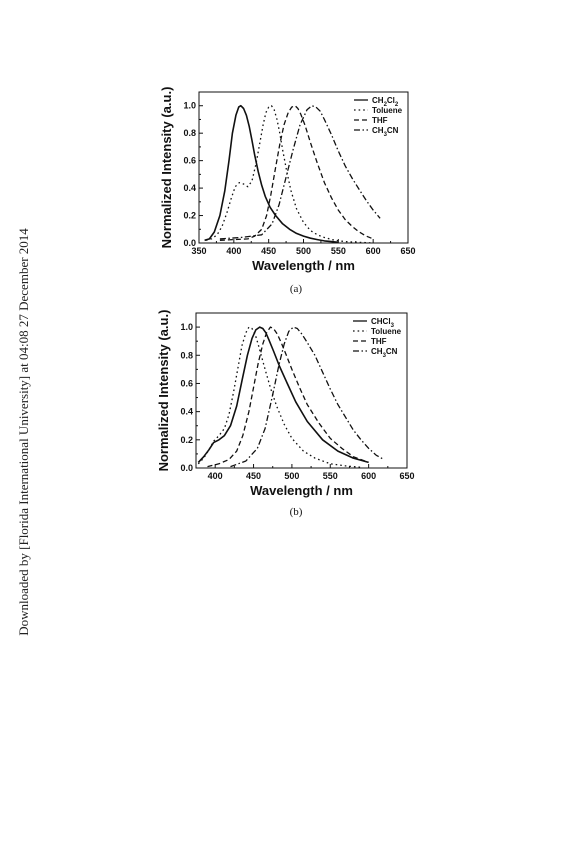 Image resolution: width=576 pixels, height=864 pixels. Describe the element at coordinates (271, 174) in the screenshot. I see `series-line-ch2cl2` at that location.